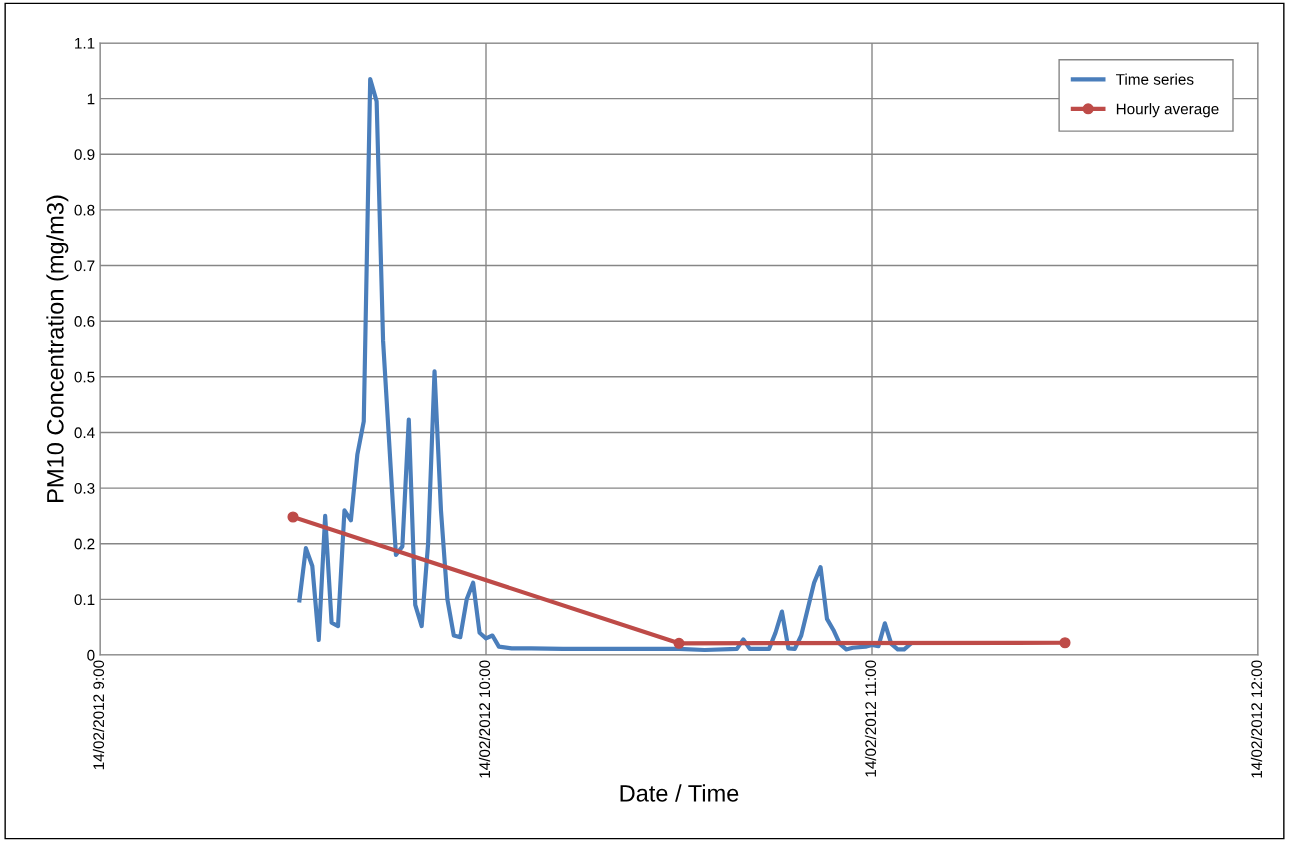 This screenshot has width=1289, height=842. Describe the element at coordinates (1167, 110) in the screenshot. I see `legend-label: Hourly average` at that location.